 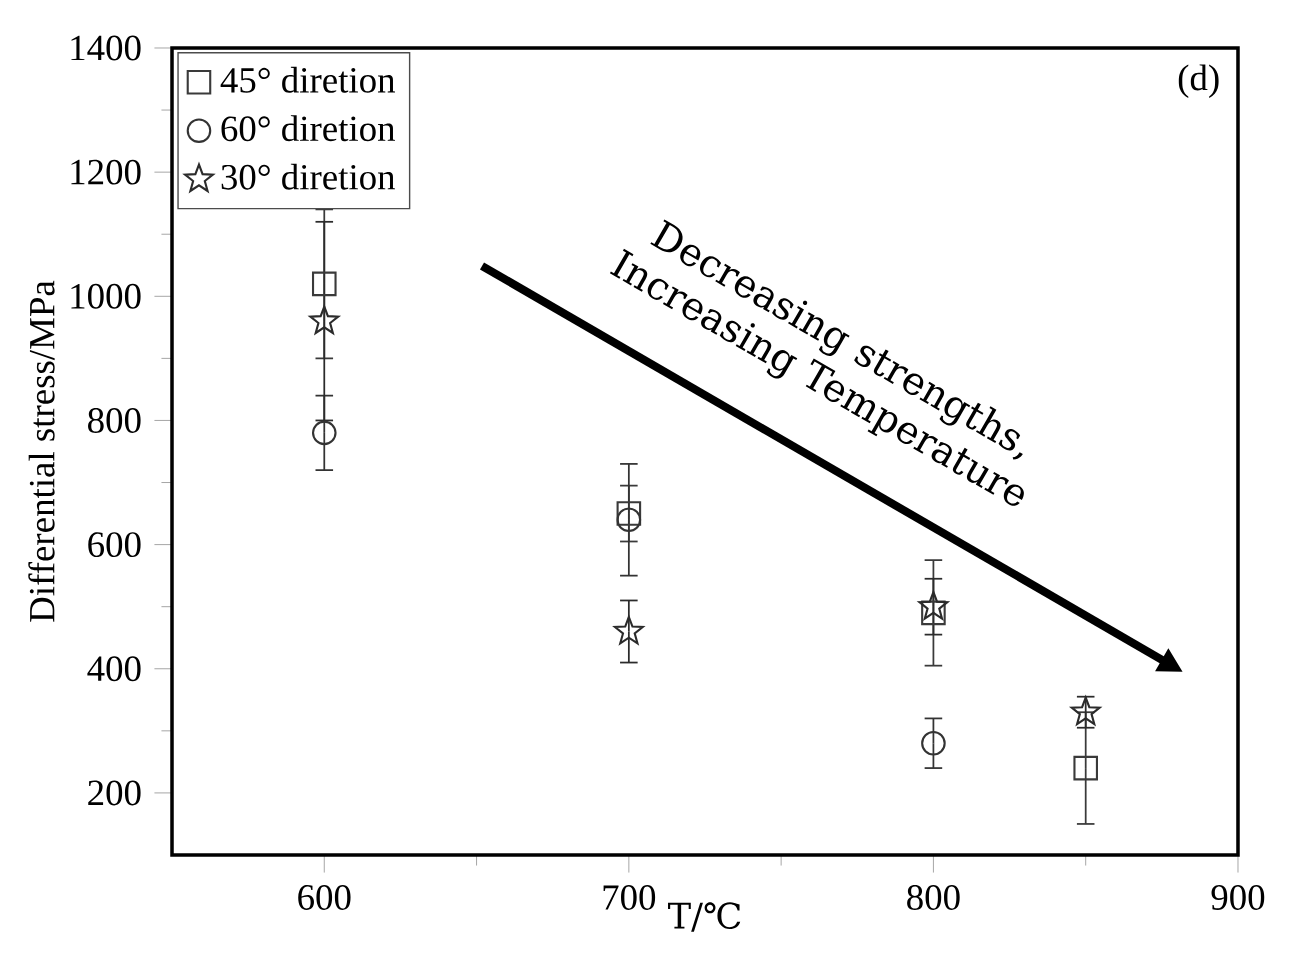 I want to click on x-tick-label: 700, so click(x=629, y=897).